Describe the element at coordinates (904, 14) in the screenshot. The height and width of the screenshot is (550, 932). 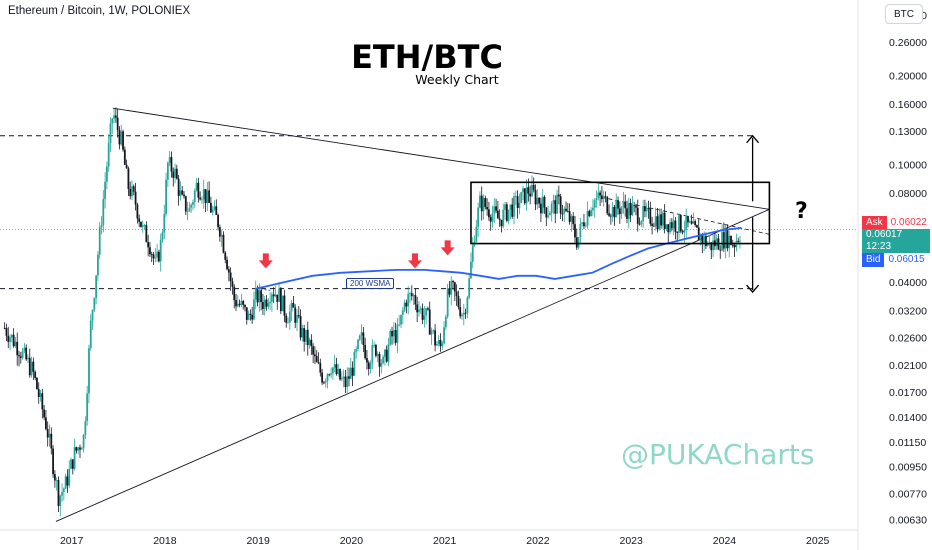
I see `currency-badge: BTC` at that location.